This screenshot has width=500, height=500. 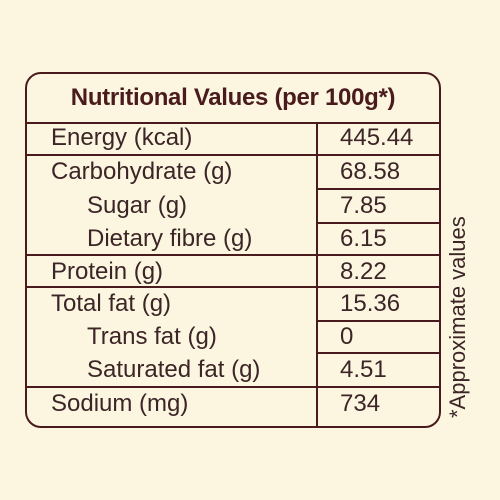 What do you see at coordinates (360, 403) in the screenshot?
I see `row-value-sodium: 734` at bounding box center [360, 403].